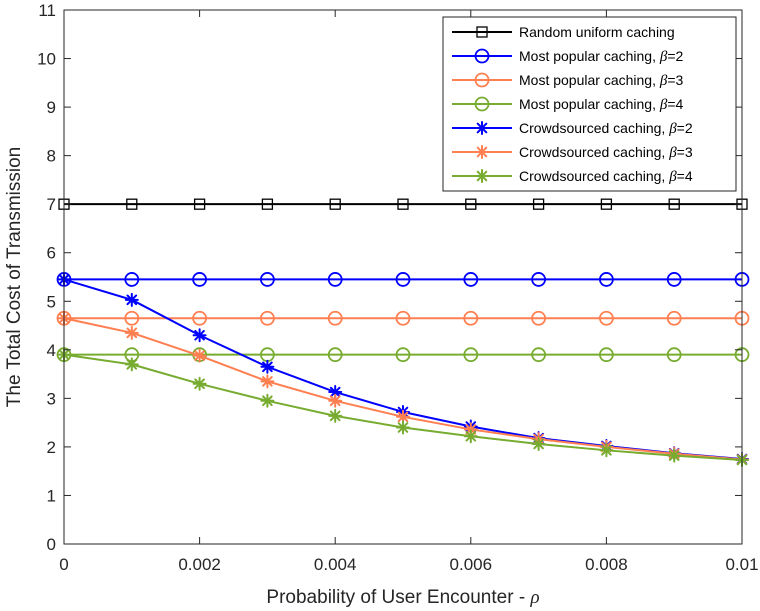  Describe the element at coordinates (335, 564) in the screenshot. I see `x-tick-label-3: 0.004` at that location.